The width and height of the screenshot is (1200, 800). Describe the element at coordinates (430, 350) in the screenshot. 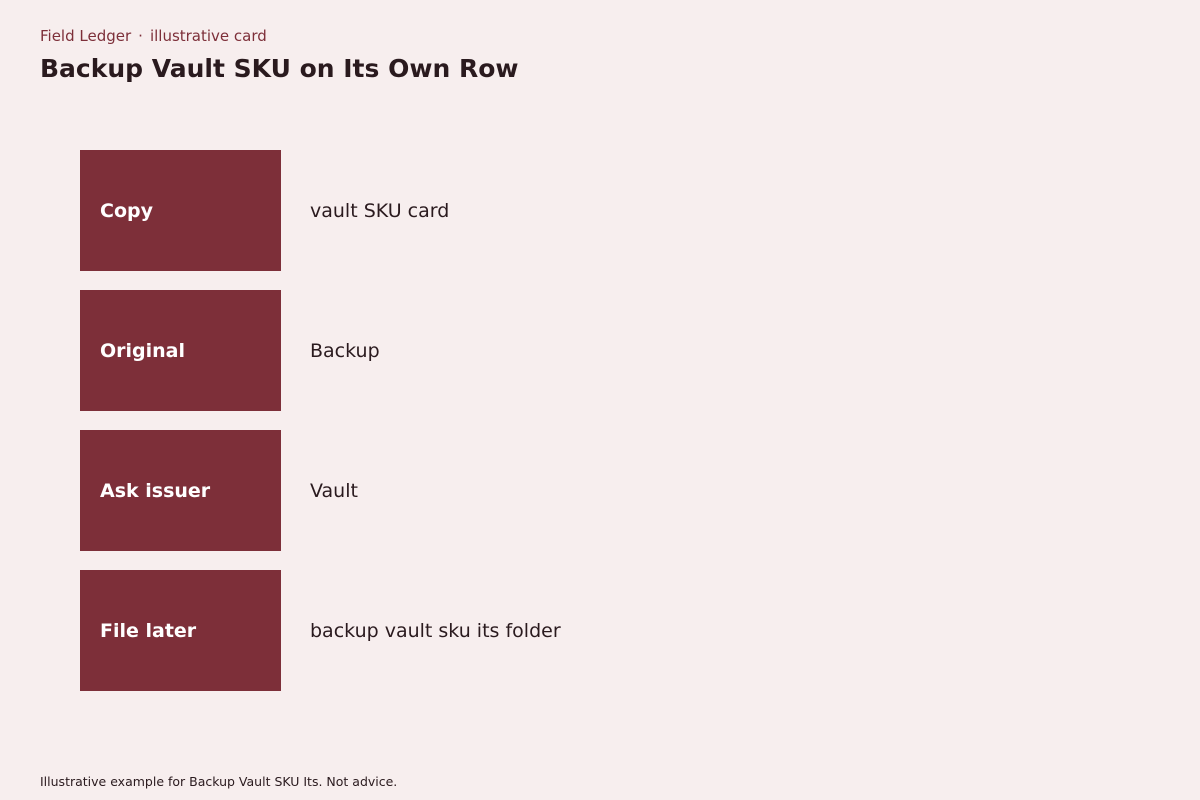

I see `row-original: Original Backup` at that location.